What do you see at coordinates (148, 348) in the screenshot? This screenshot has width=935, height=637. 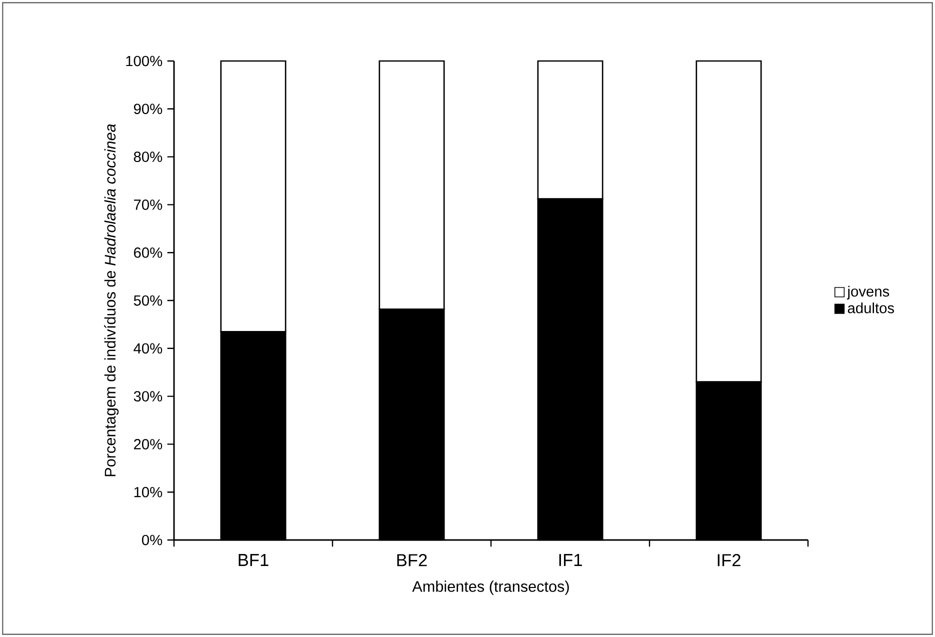 I see `y-tick-label: 40%` at bounding box center [148, 348].